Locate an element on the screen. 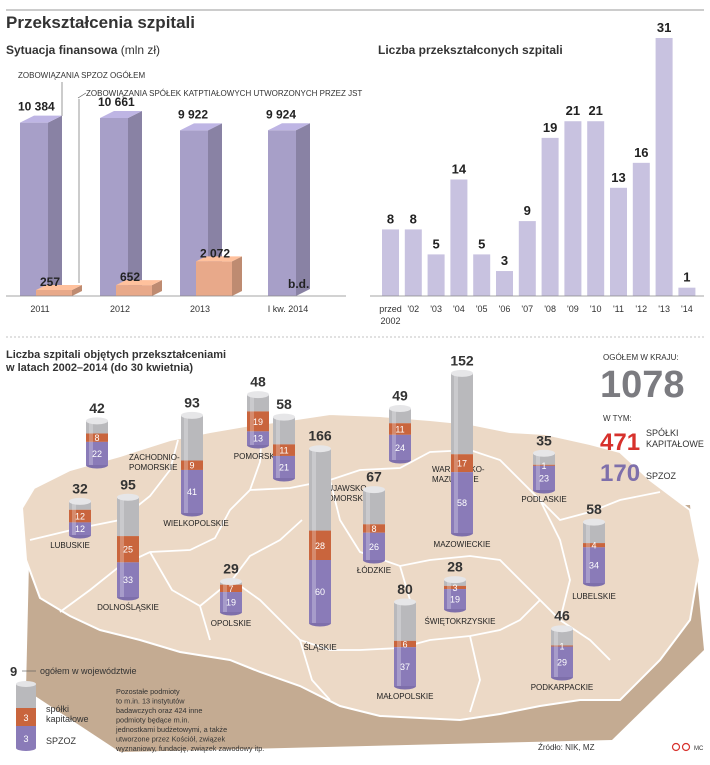  spzoz-total-label: SPZOZ is located at coordinates (661, 476).